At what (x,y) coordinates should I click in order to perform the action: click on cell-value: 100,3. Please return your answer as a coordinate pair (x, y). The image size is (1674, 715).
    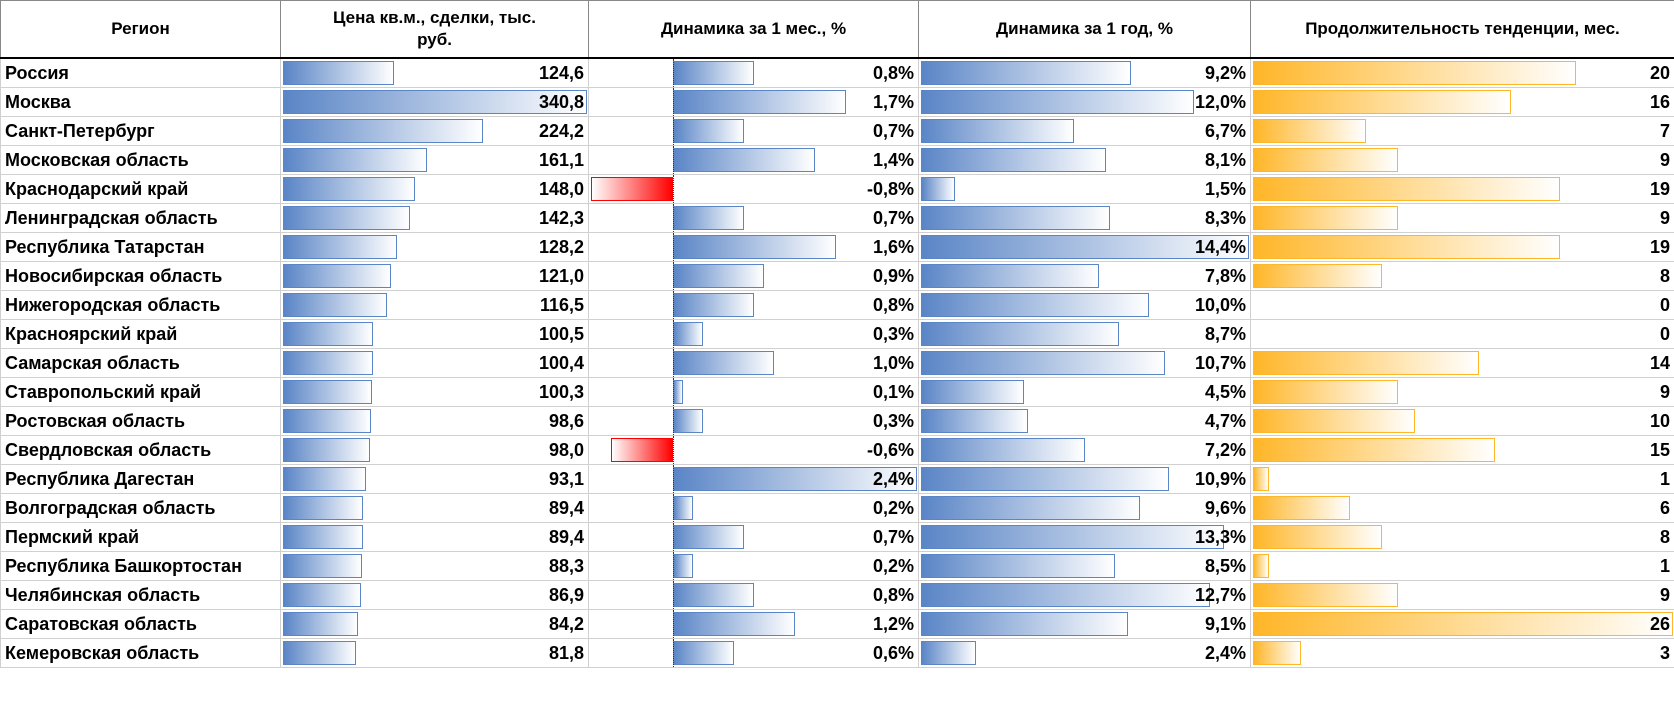
    Looking at the image, I should click on (561, 392).